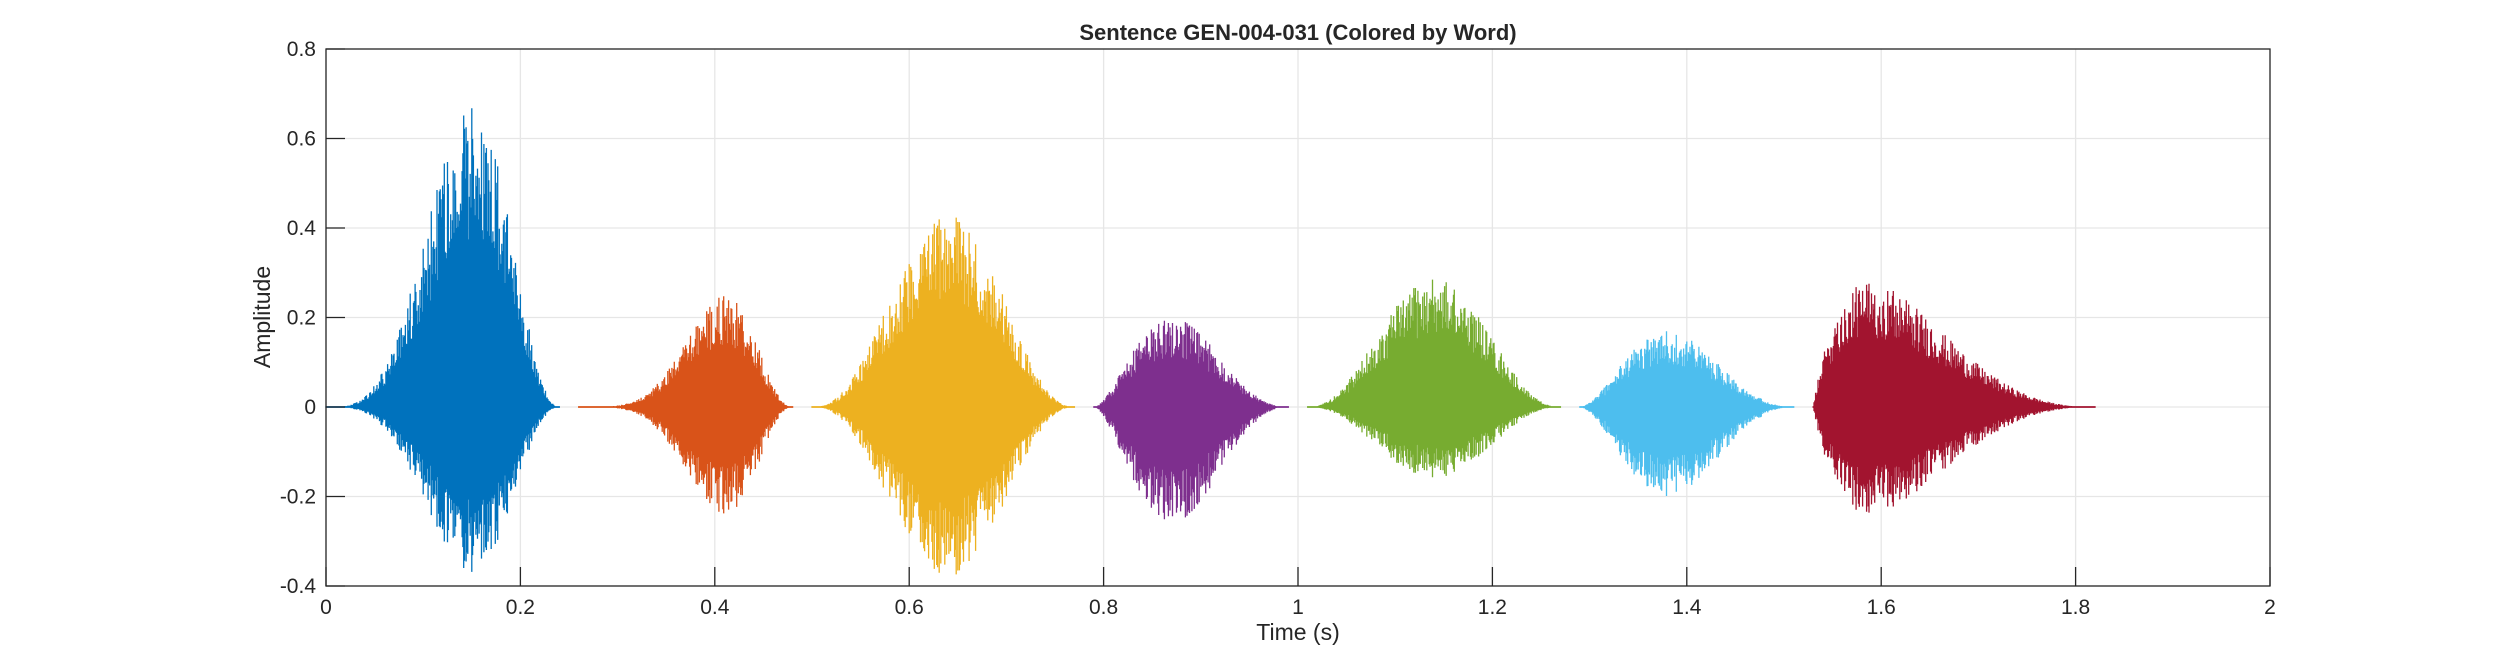 The image size is (2500, 657). I want to click on x-tick-label: 1, so click(1298, 607).